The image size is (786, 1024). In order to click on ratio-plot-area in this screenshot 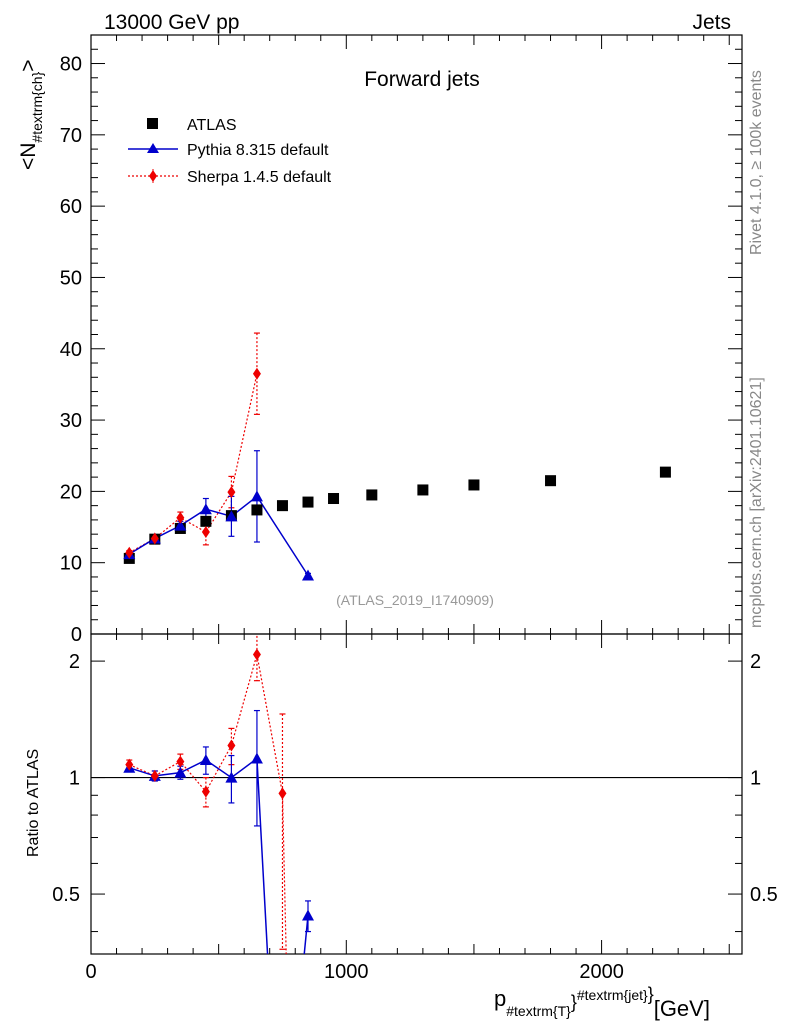, I will do `click(218, 794)`.